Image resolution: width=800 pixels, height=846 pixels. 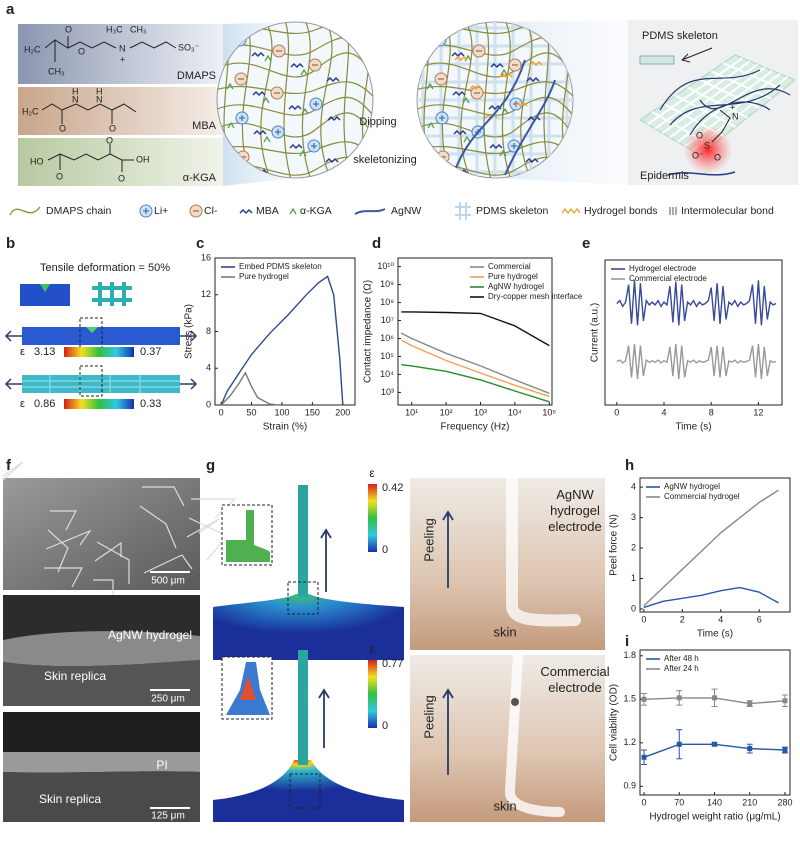 I want to click on x-tick-label: 100, so click(x=281, y=412).